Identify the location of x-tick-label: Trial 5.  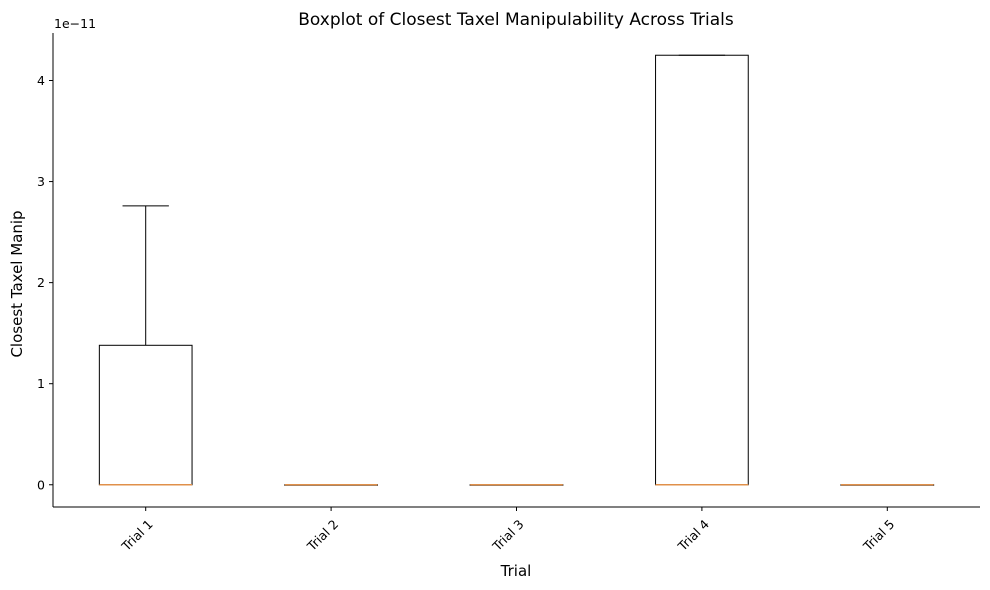
(879, 536).